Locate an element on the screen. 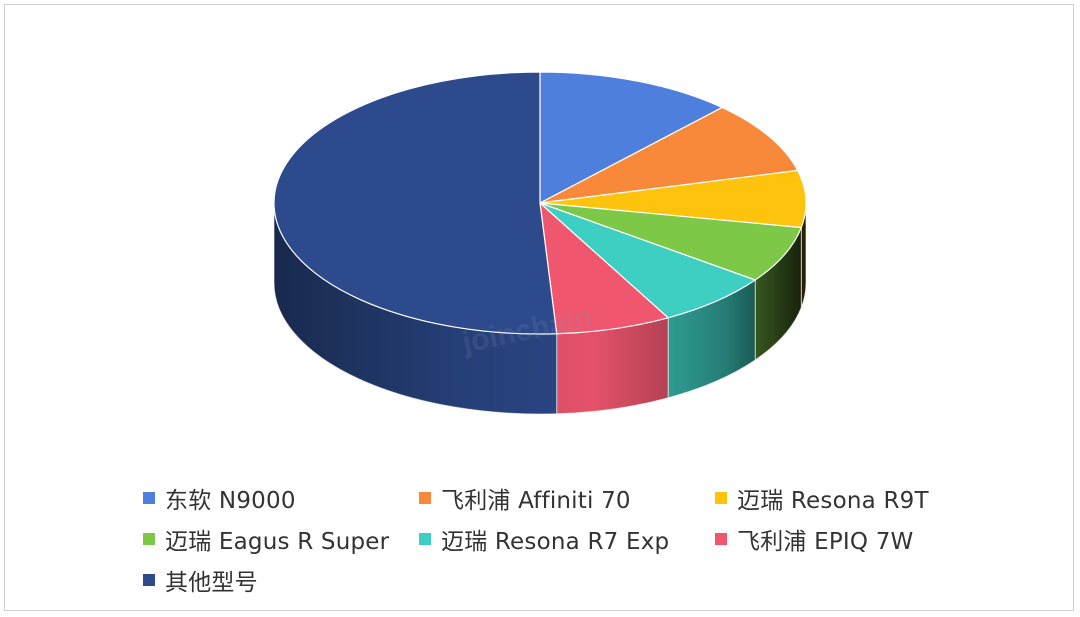  legend-label: 其他型号 is located at coordinates (211, 582).